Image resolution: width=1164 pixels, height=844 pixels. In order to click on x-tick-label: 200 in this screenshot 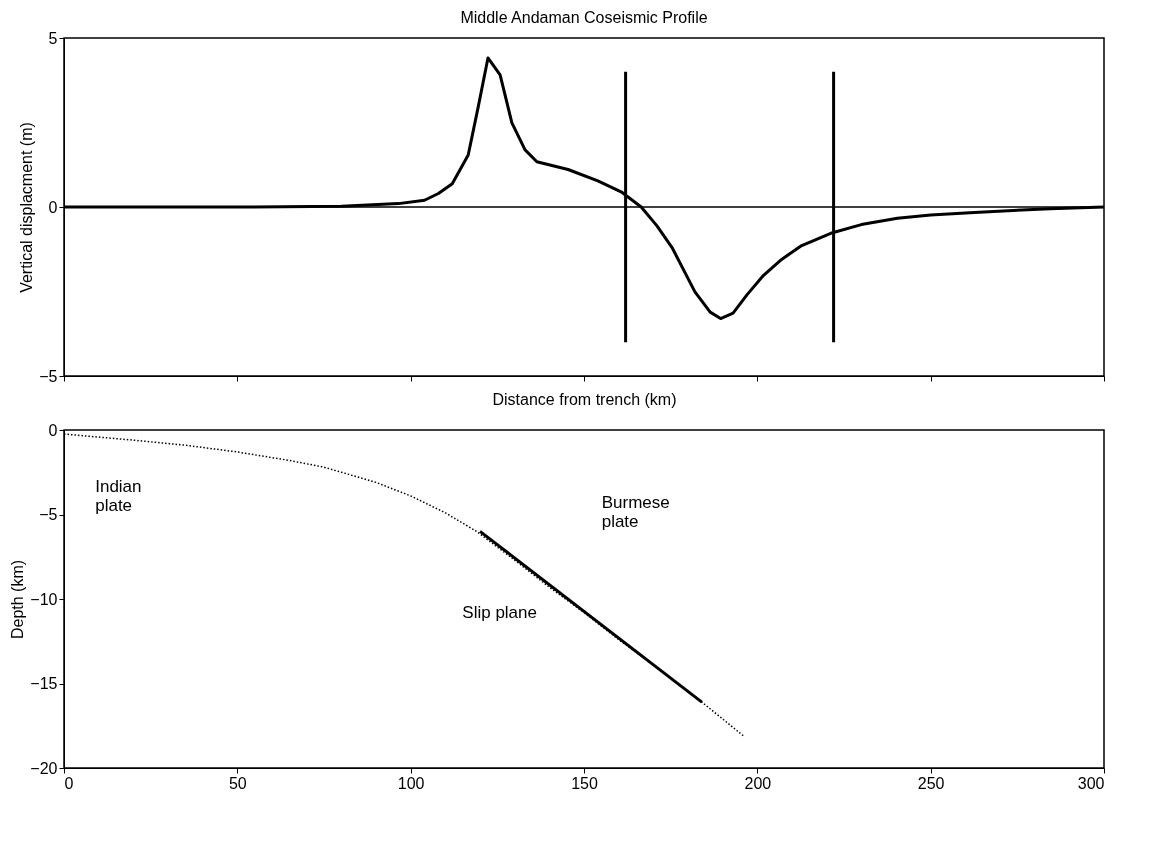, I will do `click(758, 783)`.